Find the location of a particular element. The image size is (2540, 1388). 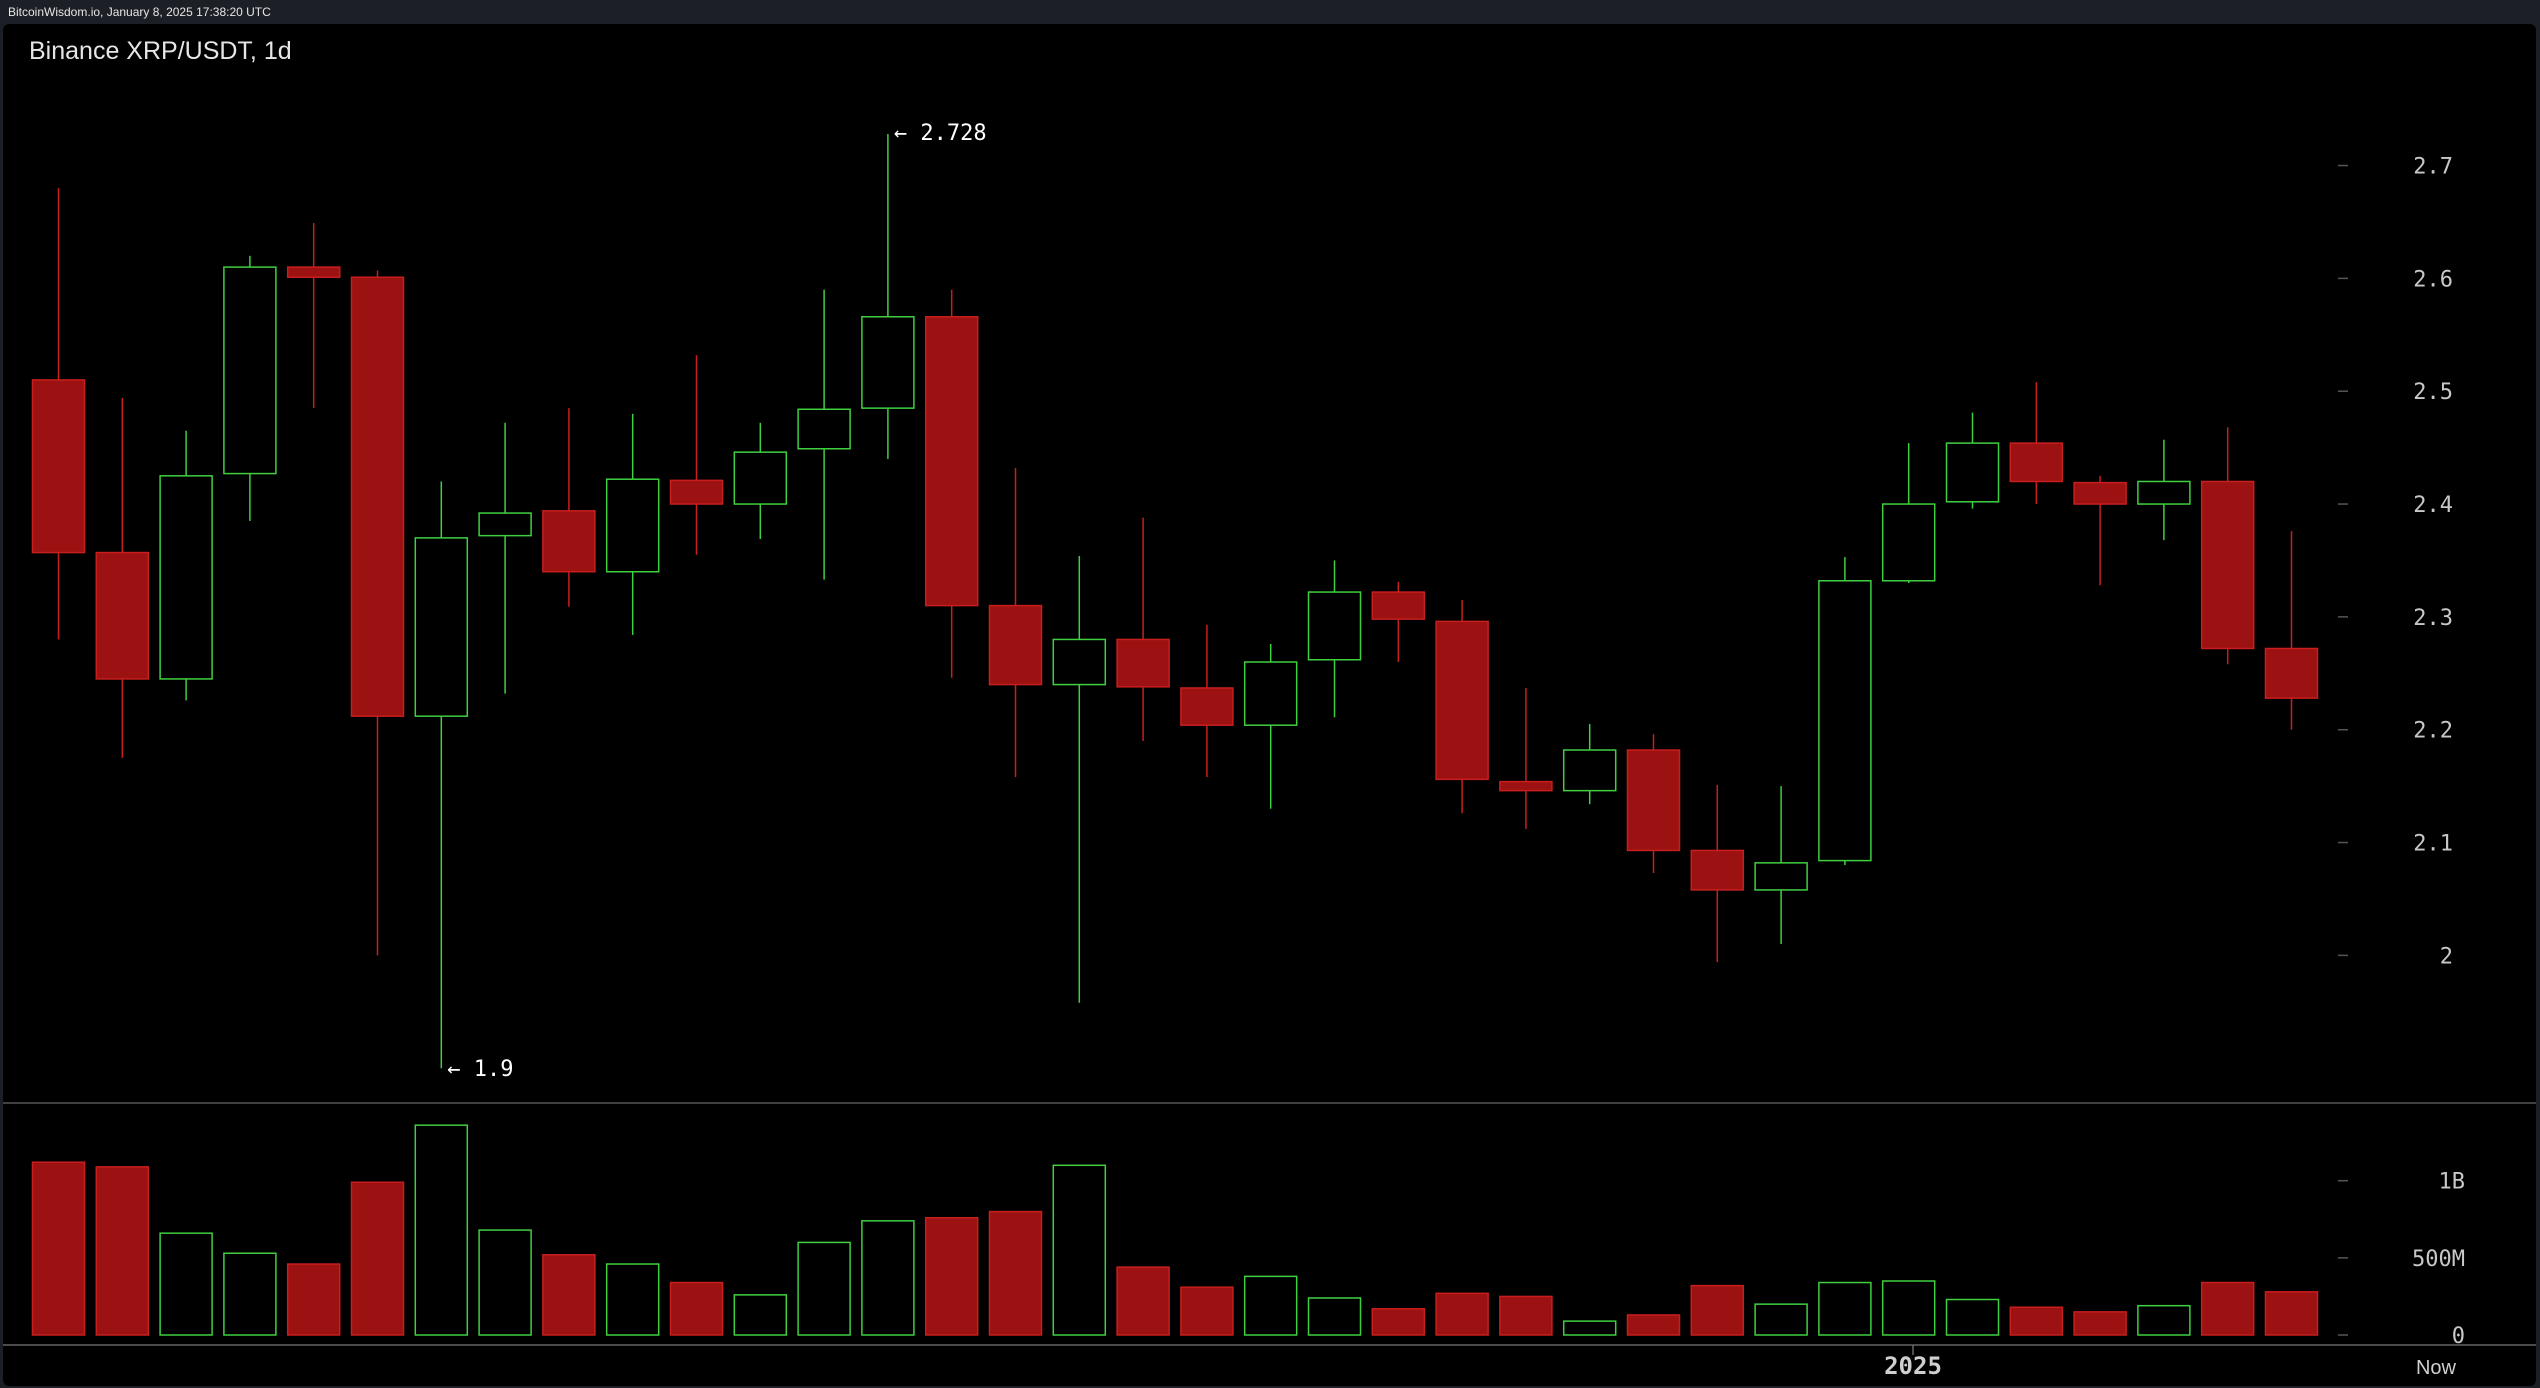

volume-bars is located at coordinates (1175, 1230).